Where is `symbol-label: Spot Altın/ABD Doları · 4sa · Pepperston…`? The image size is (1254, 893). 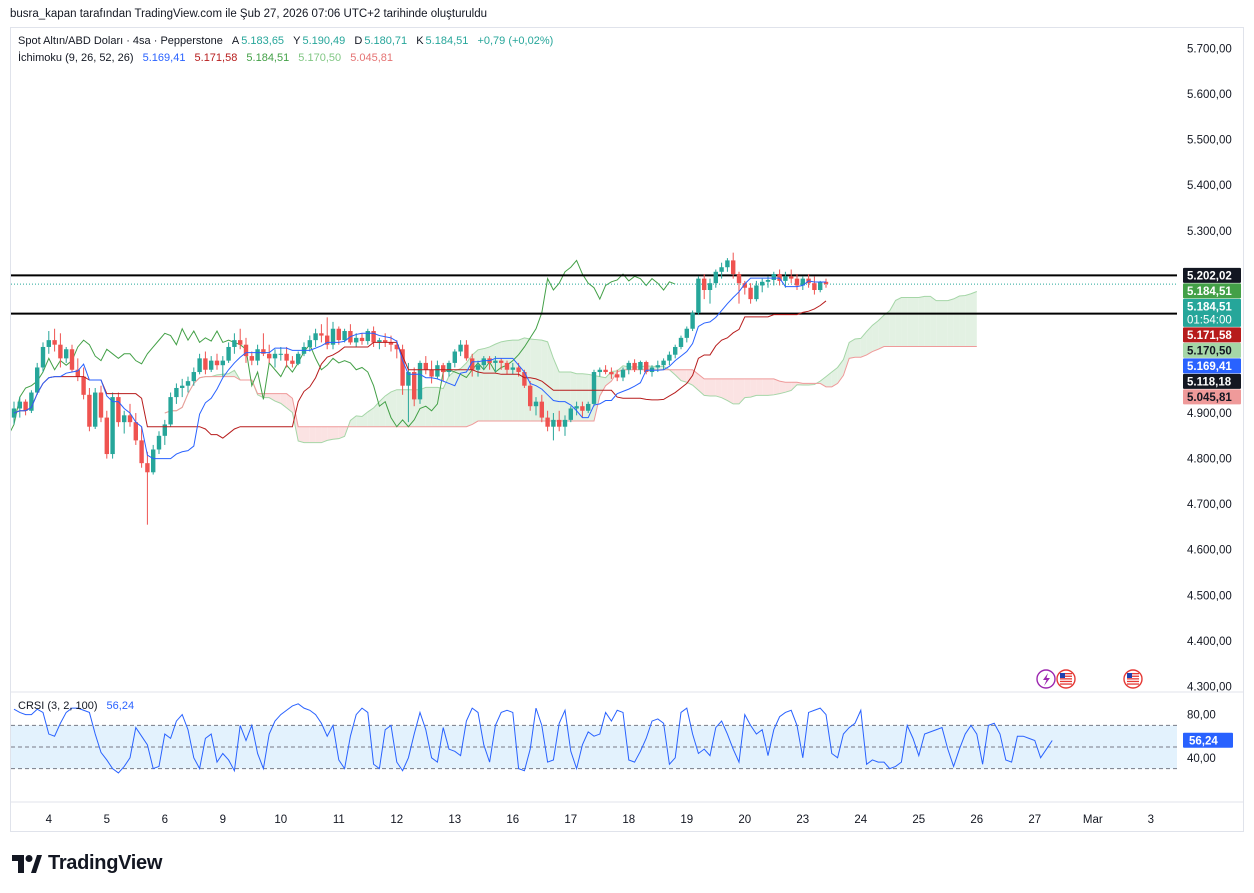 symbol-label: Spot Altın/ABD Doları · 4sa · Pepperston… is located at coordinates (120, 41).